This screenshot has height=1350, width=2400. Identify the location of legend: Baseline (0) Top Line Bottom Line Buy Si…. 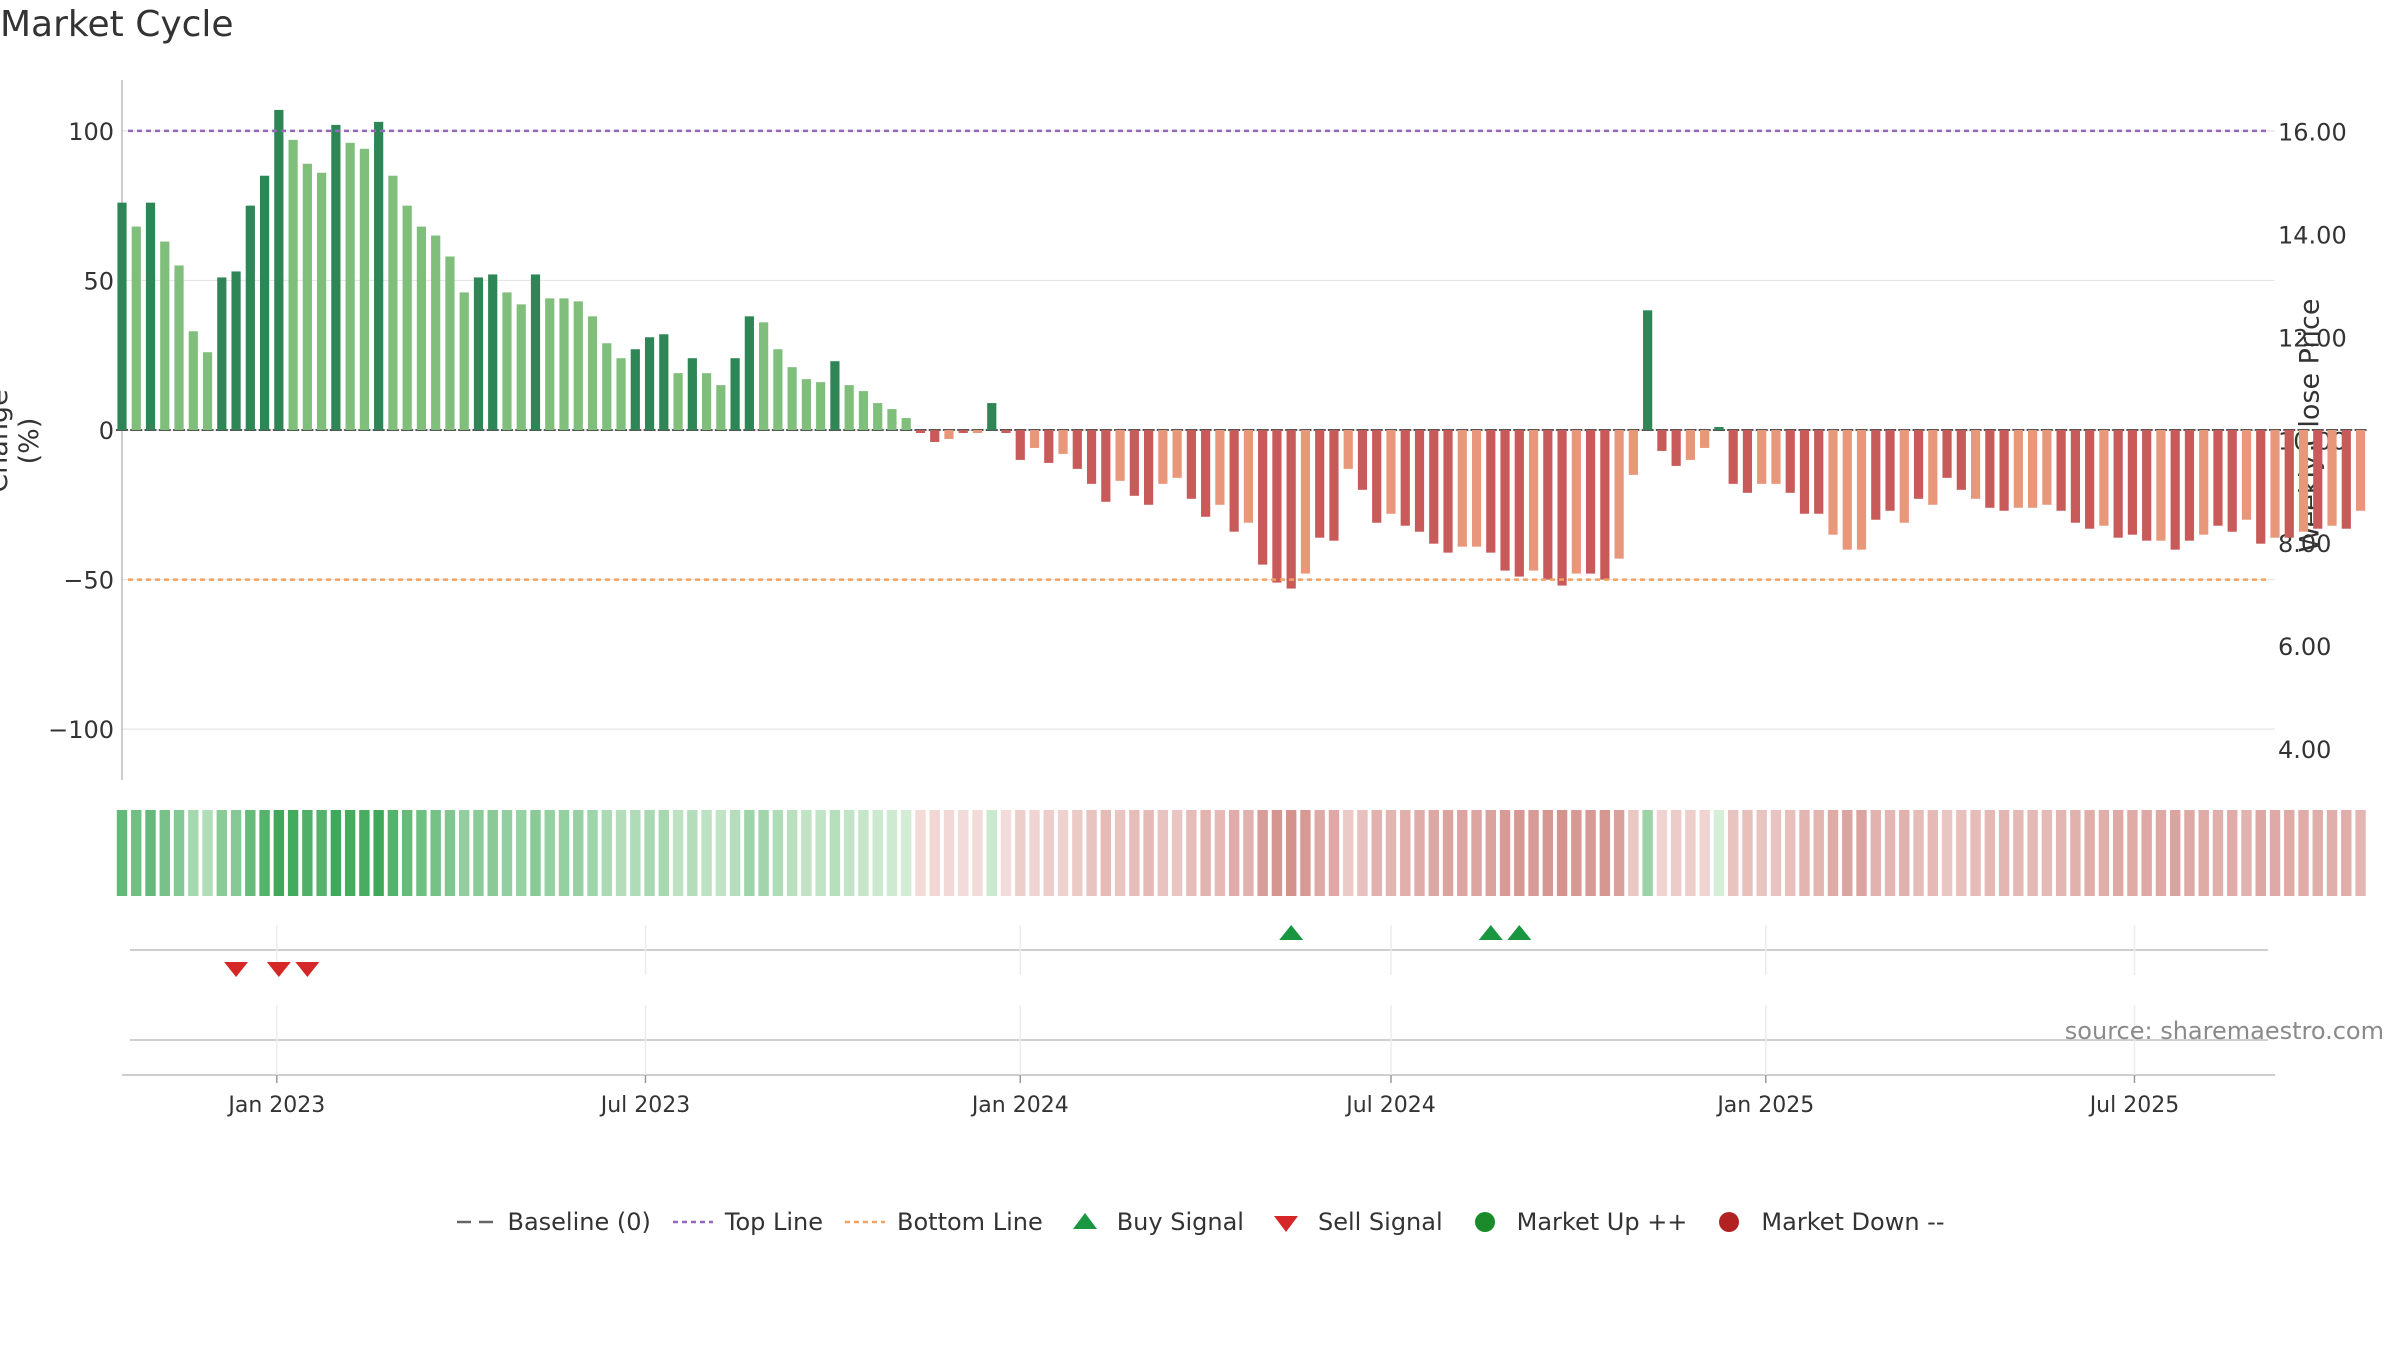
(1200, 1222).